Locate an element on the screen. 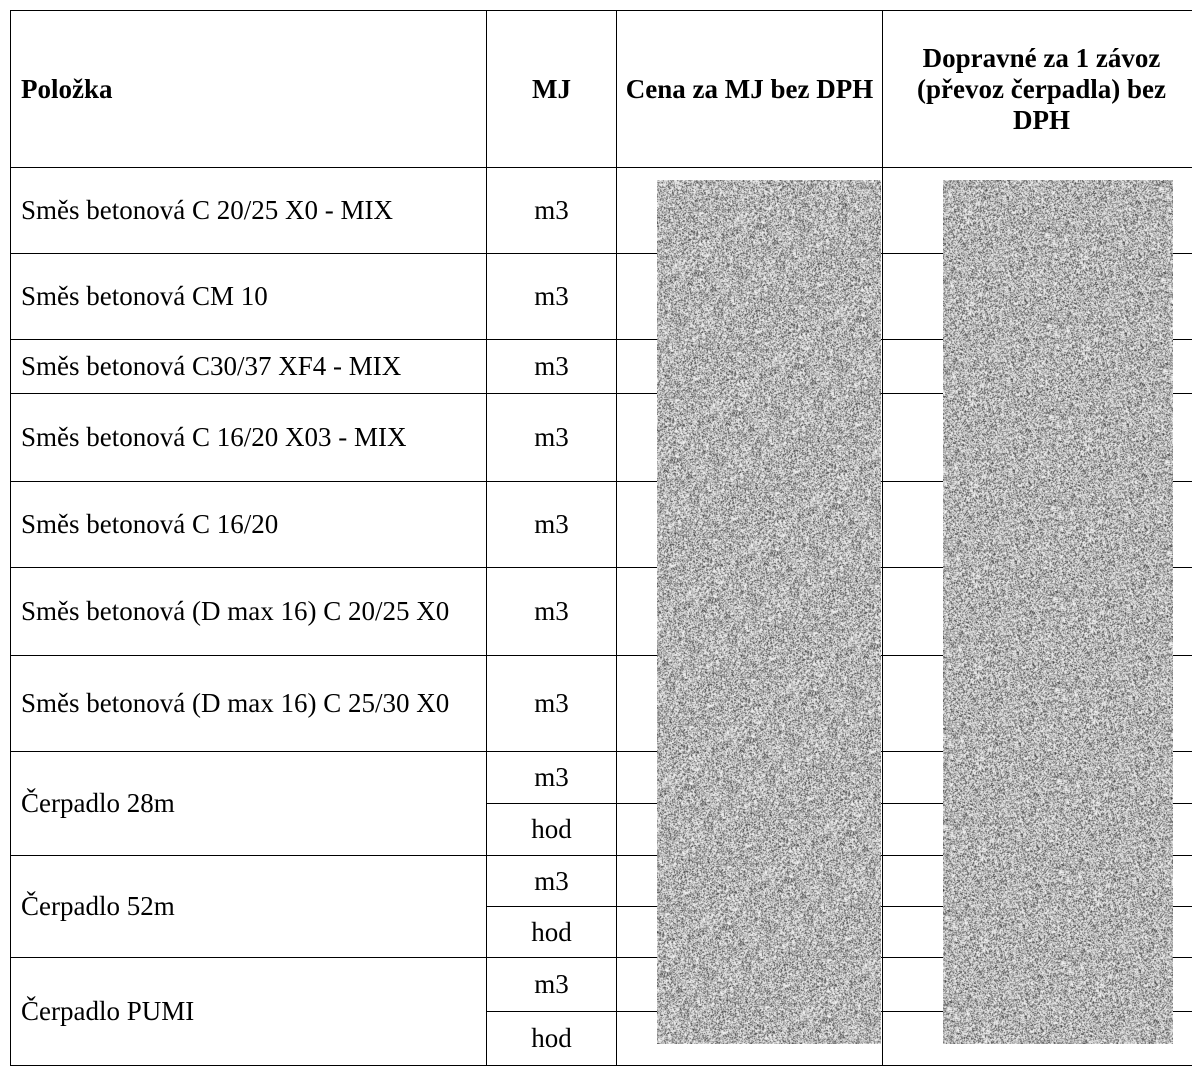 This screenshot has height=1066, width=1192. table-row: Směs betonová (D max 16) C 20/25 X0 m3 is located at coordinates (601, 612).